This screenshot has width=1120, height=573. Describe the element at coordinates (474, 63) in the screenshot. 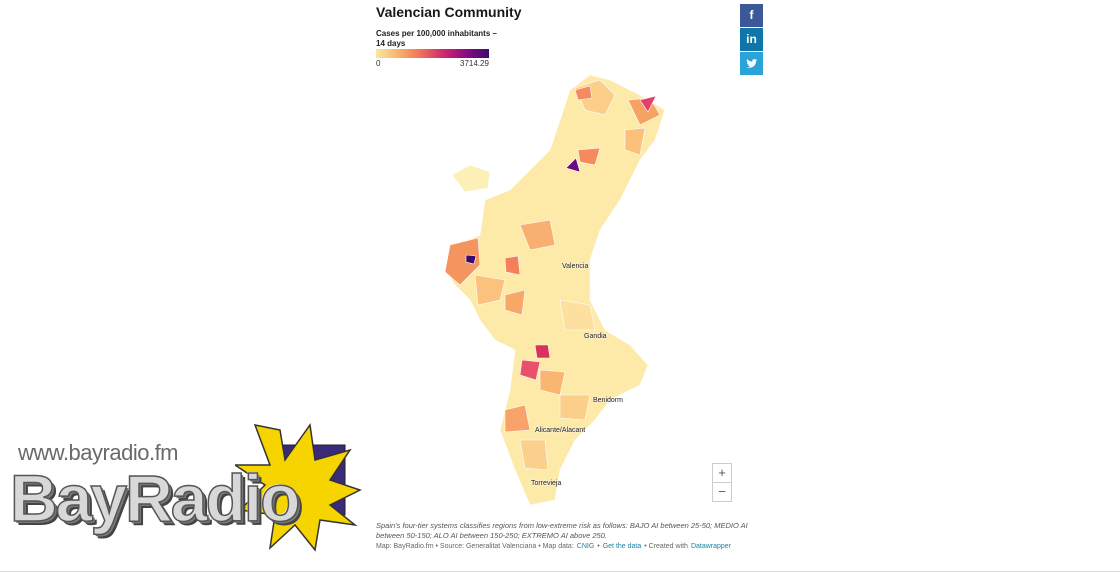

I see `legend-max: 3714.29` at that location.